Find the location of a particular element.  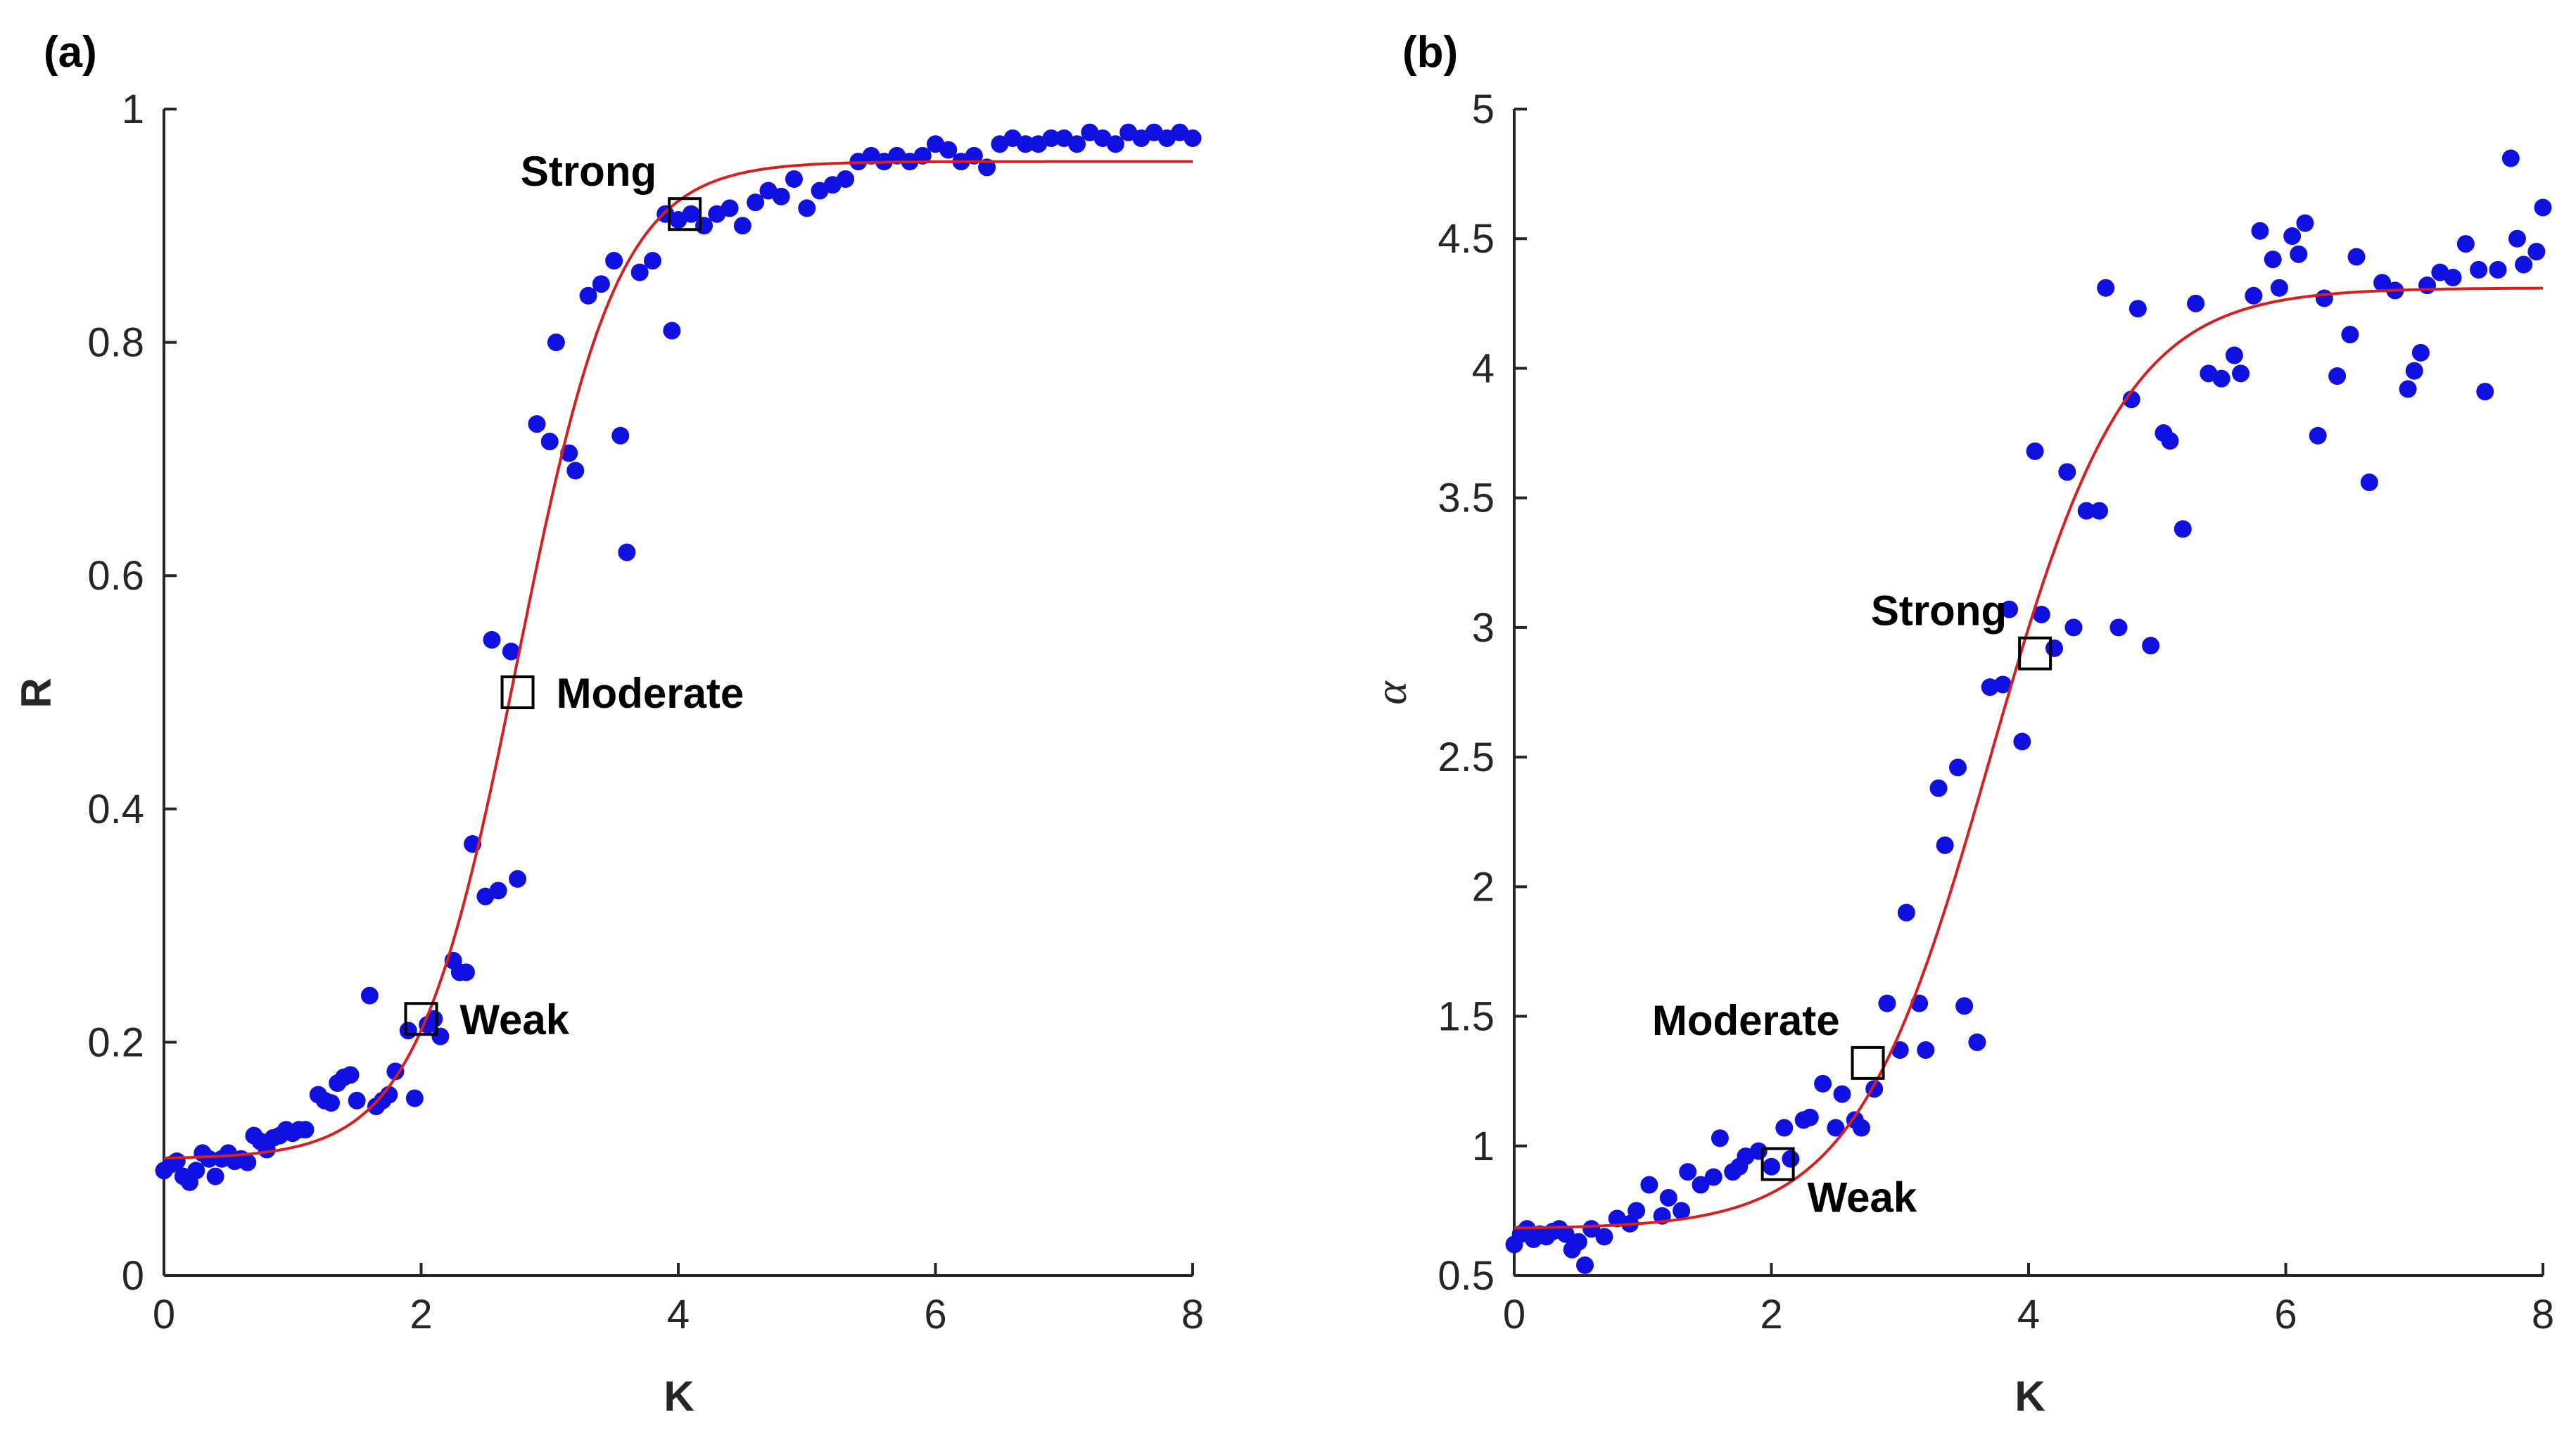

panel-b-x-tick-label: 6 is located at coordinates (2285, 1314).